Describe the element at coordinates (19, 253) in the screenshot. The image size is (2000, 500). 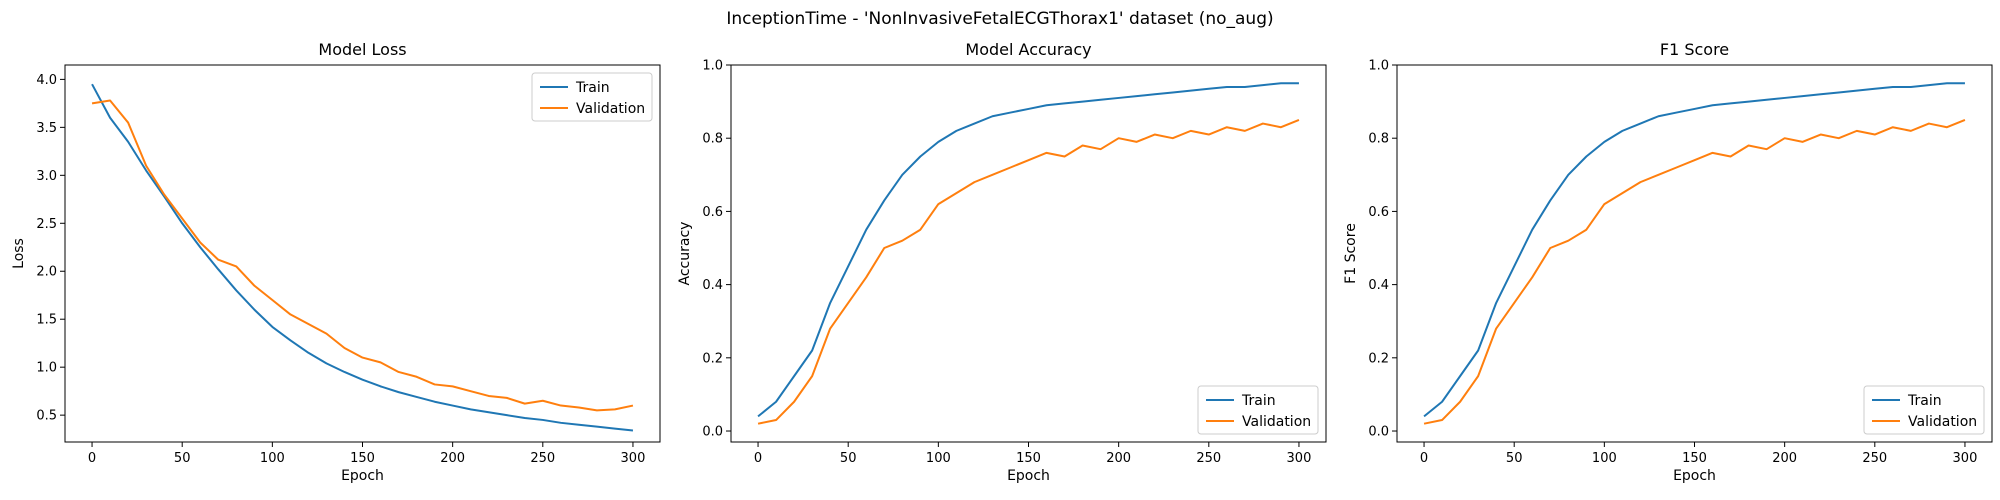
I see `y-axis-label: Loss` at that location.